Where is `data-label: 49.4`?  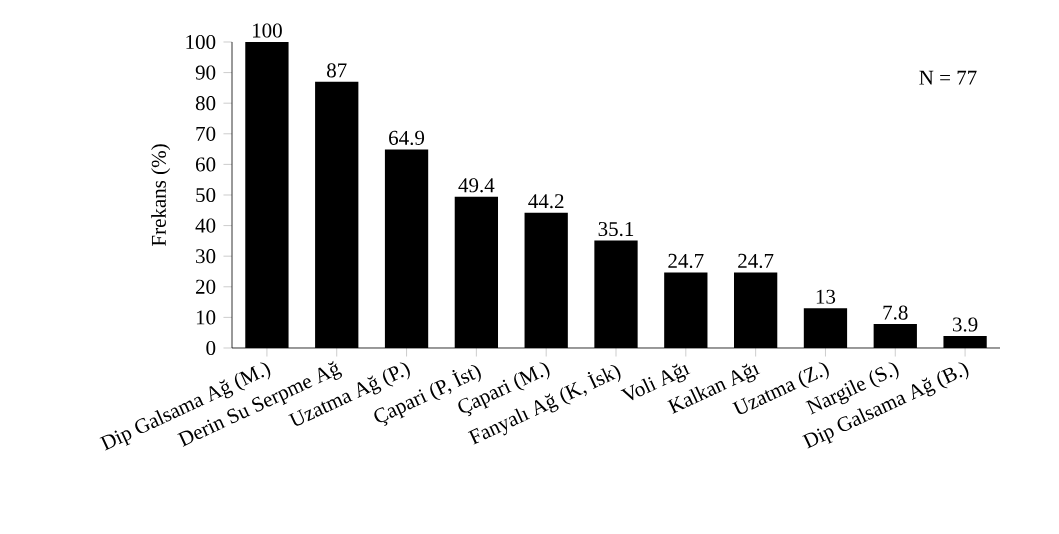 data-label: 49.4 is located at coordinates (476, 185).